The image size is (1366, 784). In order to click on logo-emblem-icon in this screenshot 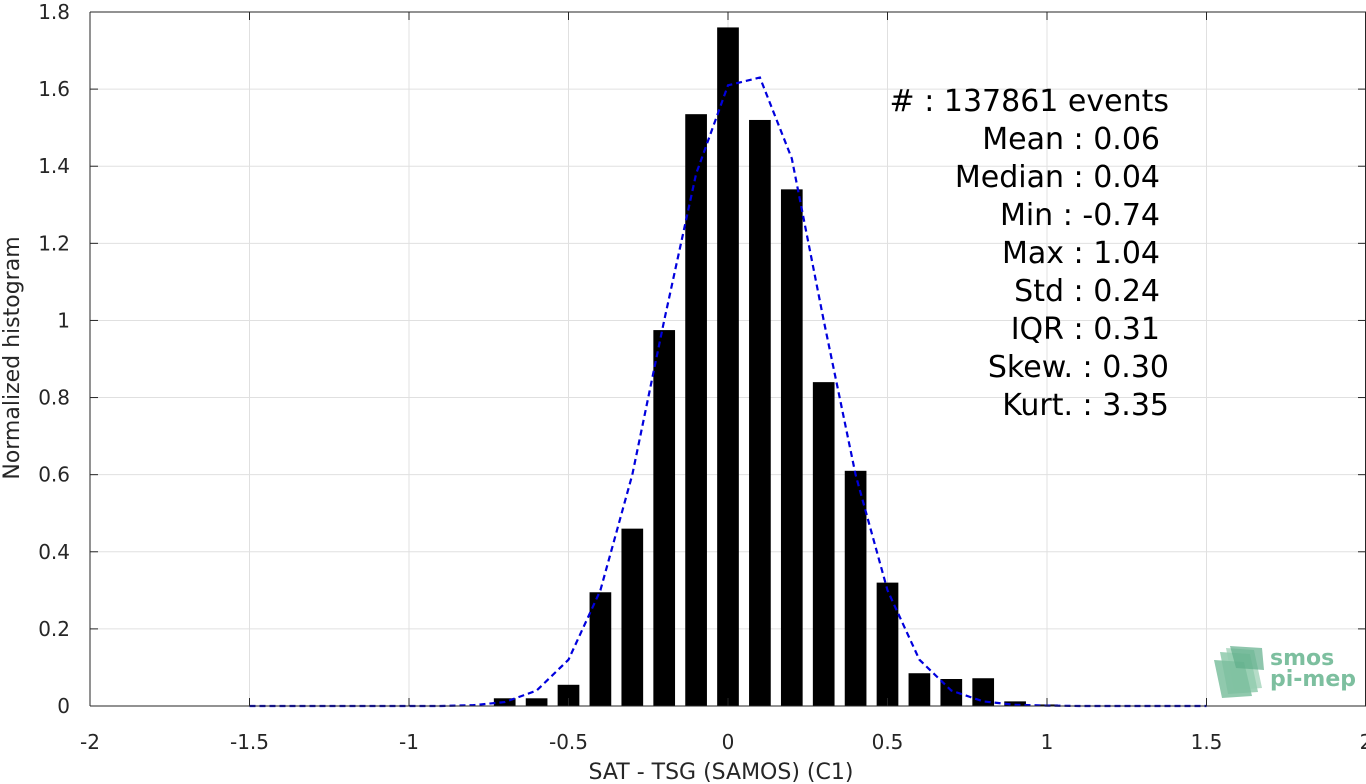, I will do `click(1239, 672)`.